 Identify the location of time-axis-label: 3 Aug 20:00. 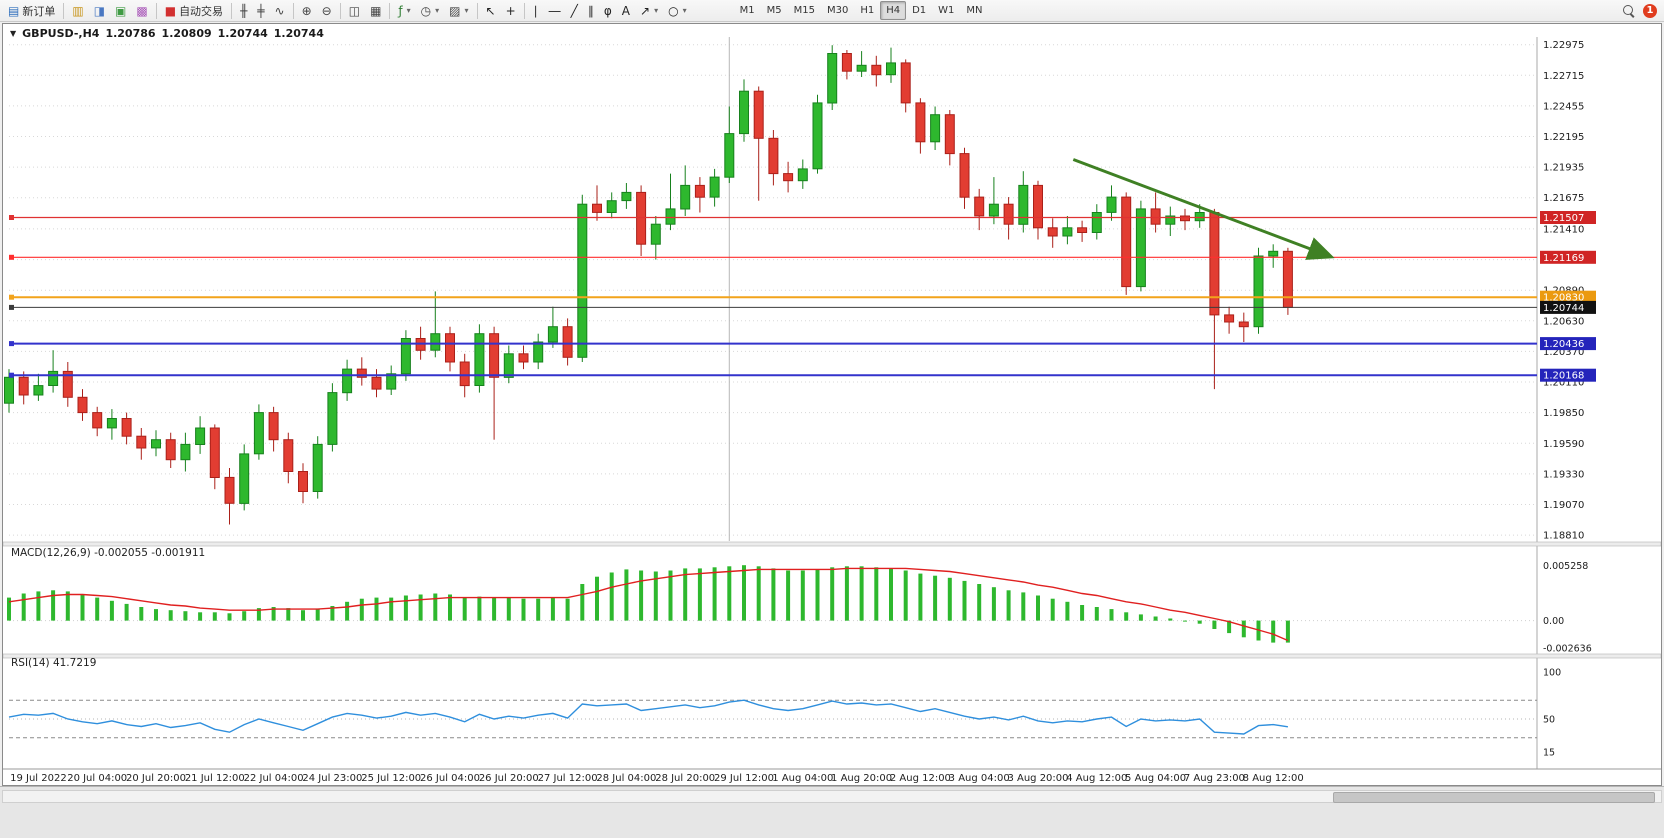
(1037, 778).